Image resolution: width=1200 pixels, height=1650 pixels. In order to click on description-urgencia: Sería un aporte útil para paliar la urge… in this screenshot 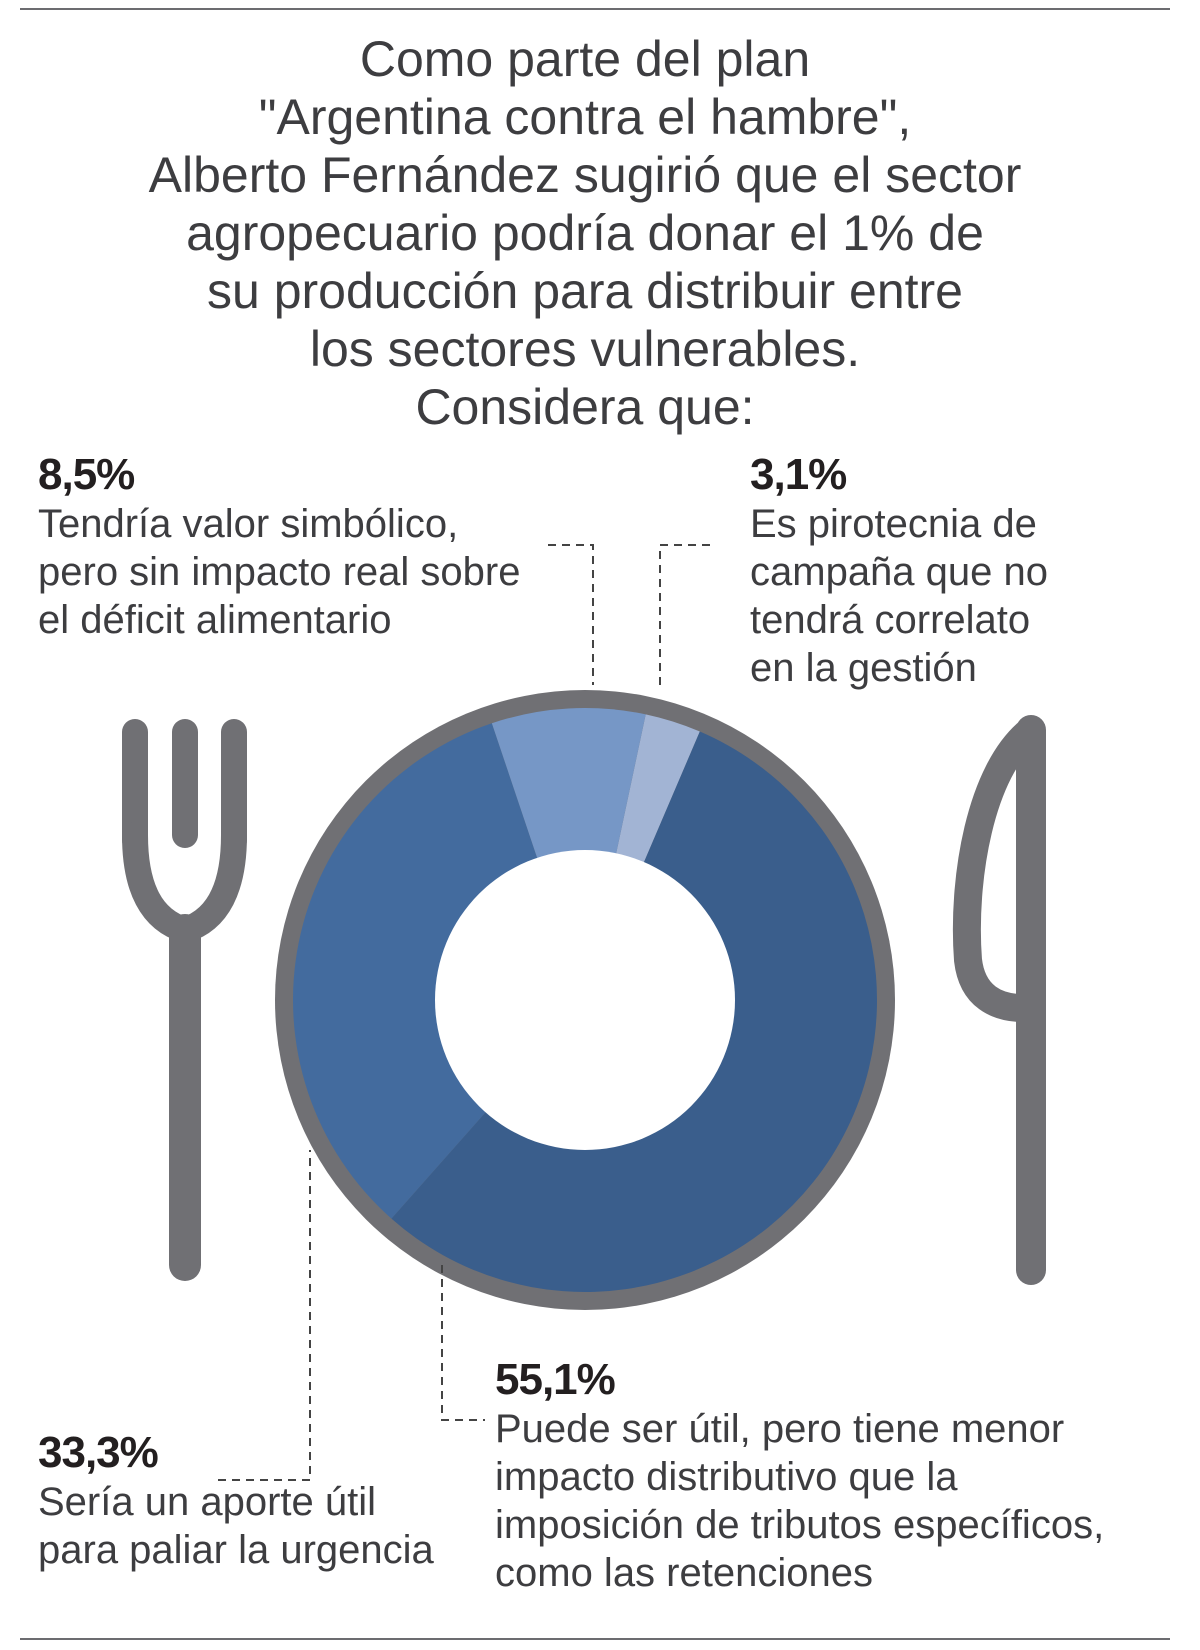, I will do `click(236, 1526)`.